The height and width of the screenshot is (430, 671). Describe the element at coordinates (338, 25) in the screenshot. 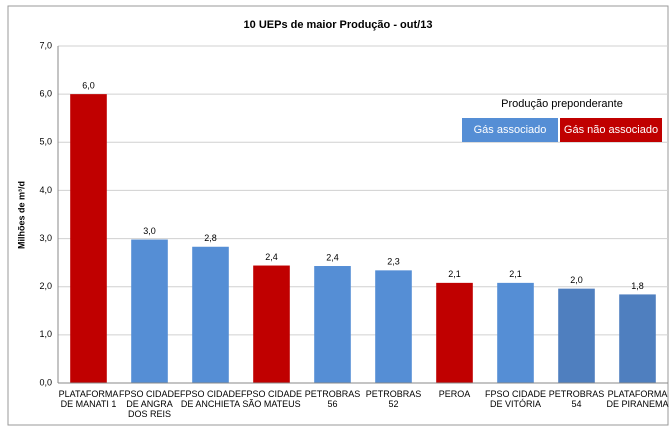

I see `chart-title: 10 UEPs de maior Produção - out/13` at that location.